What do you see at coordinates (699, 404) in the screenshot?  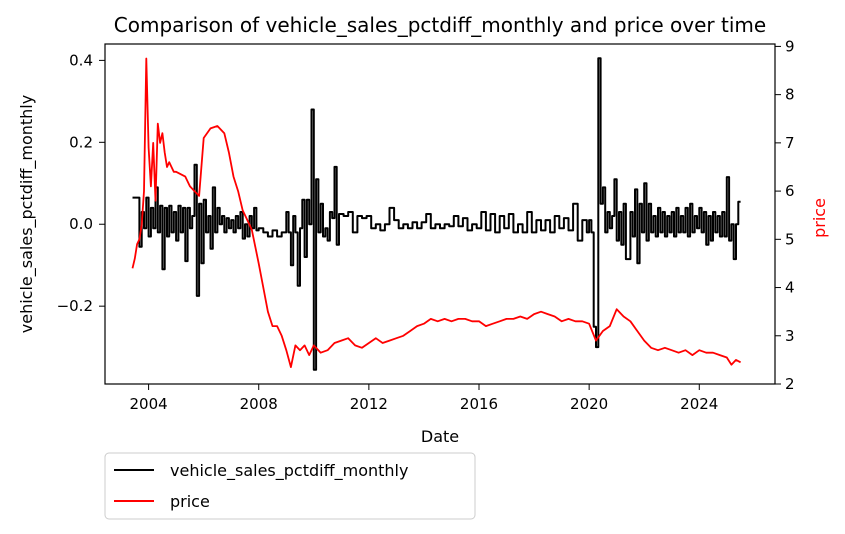 I see `x-tick-label: 2024` at bounding box center [699, 404].